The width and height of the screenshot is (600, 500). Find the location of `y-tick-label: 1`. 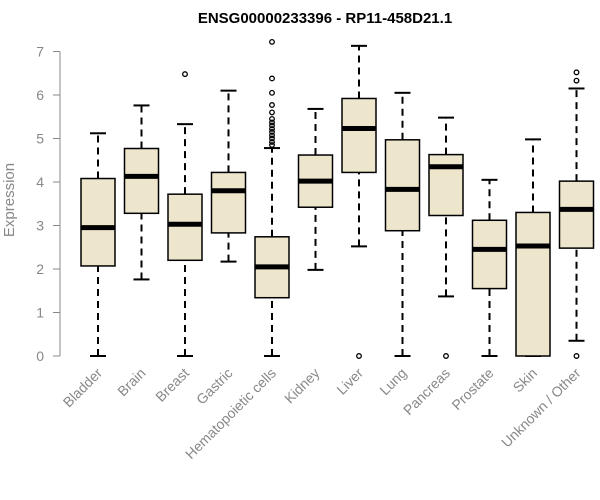

y-tick-label: 1 is located at coordinates (40, 313).